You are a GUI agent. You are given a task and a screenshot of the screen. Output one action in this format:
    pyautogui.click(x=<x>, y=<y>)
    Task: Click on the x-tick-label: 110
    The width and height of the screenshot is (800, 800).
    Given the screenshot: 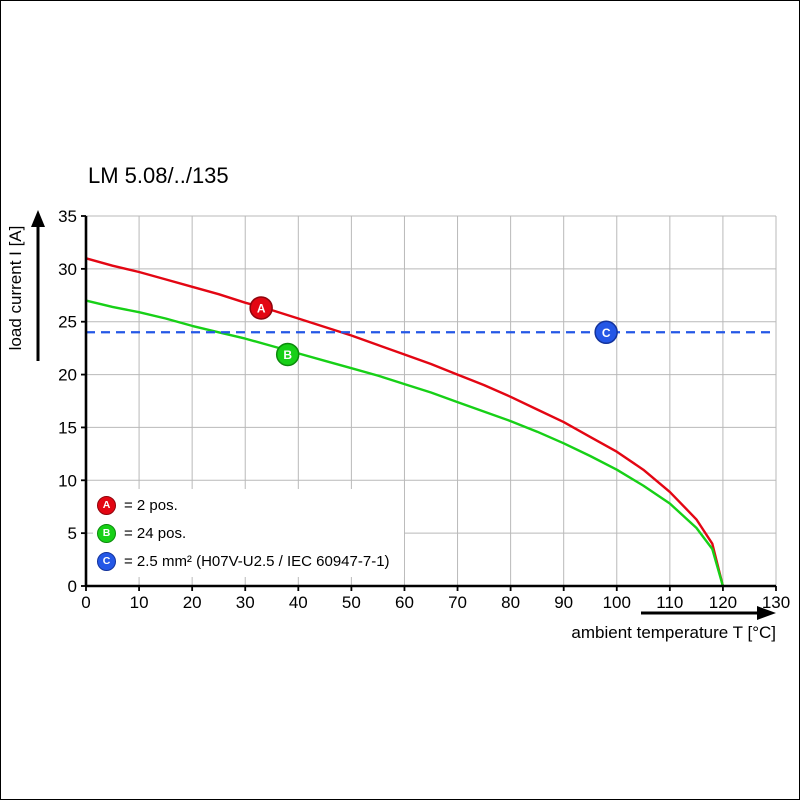 What is the action you would take?
    pyautogui.click(x=669, y=602)
    